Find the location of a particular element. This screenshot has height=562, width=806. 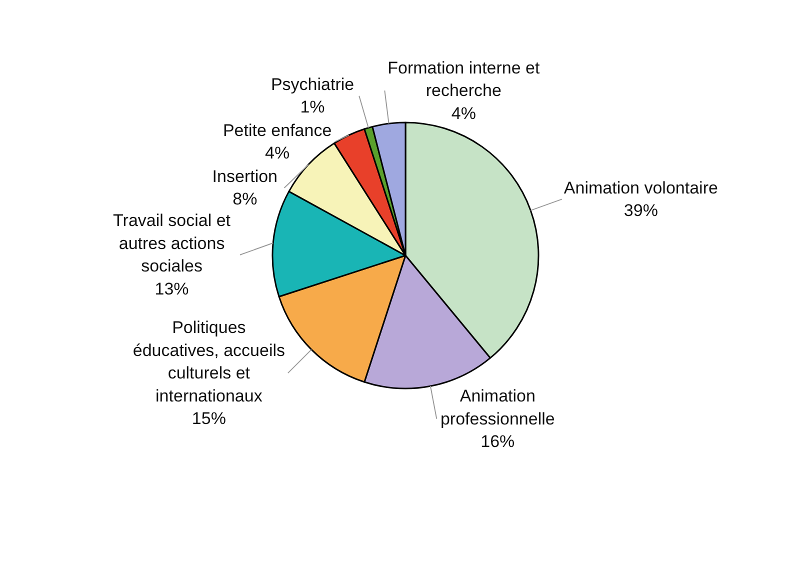

slice-label: Formation interne et recherche is located at coordinates (464, 79).